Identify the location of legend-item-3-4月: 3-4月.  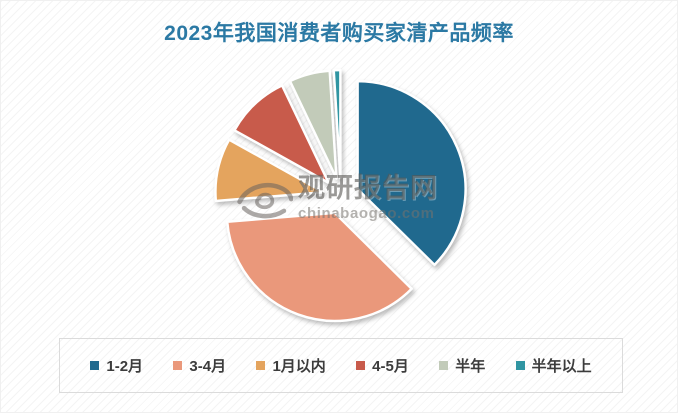
(199, 365).